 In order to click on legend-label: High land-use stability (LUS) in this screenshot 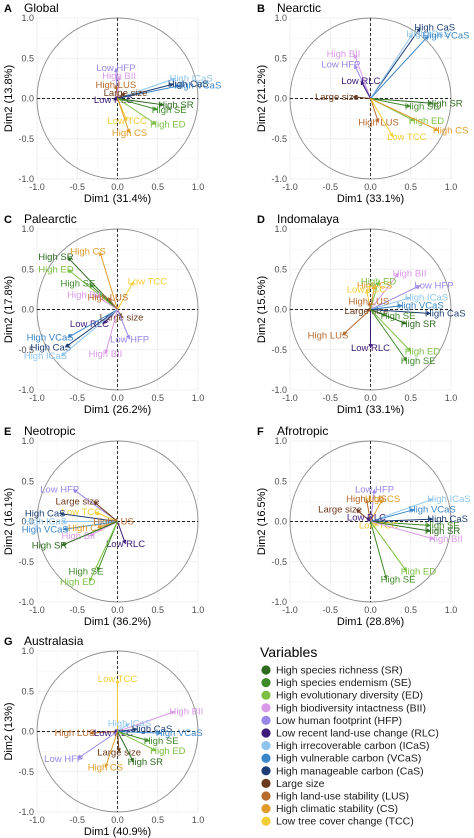, I will do `click(342, 797)`.